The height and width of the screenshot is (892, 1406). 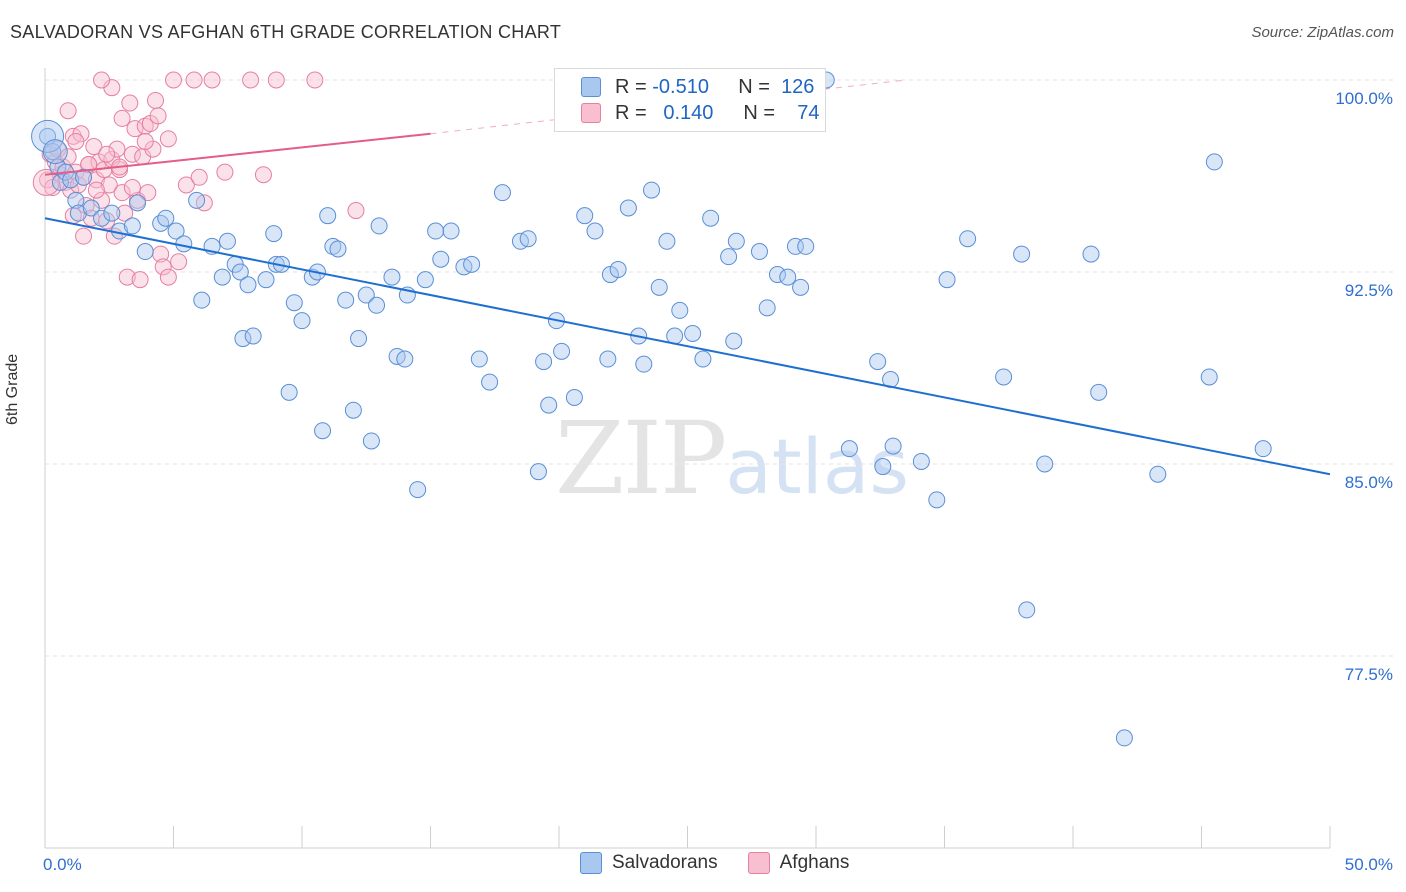 I want to click on y-axis-label: 6th Grade, so click(x=12, y=389).